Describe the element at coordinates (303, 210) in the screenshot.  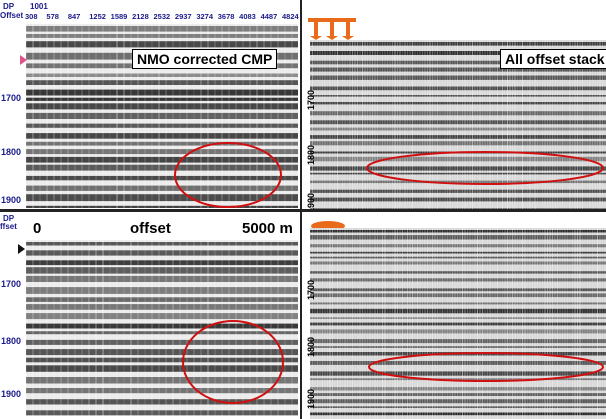
I see `panel-divider` at that location.